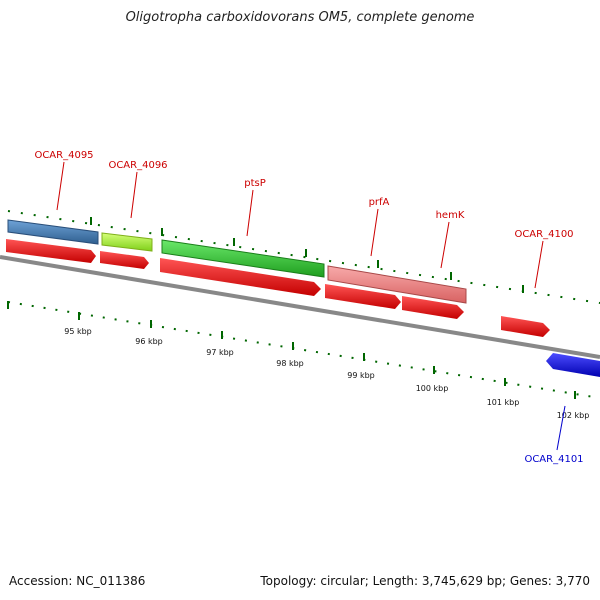  What do you see at coordinates (77, 581) in the screenshot?
I see `accession-text: Accession: NC_011386` at bounding box center [77, 581].